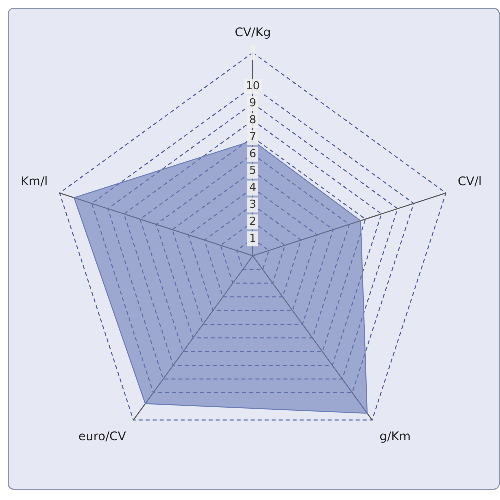  Describe the element at coordinates (253, 32) in the screenshot. I see `spoke-label: CV/Kg` at that location.